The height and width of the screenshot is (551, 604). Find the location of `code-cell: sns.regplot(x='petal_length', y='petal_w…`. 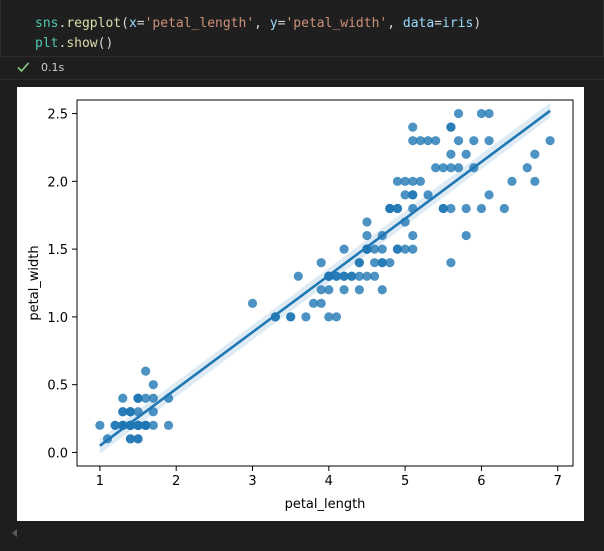

code-cell: sns.regplot(x='petal_length', y='petal_w… is located at coordinates (302, 28).